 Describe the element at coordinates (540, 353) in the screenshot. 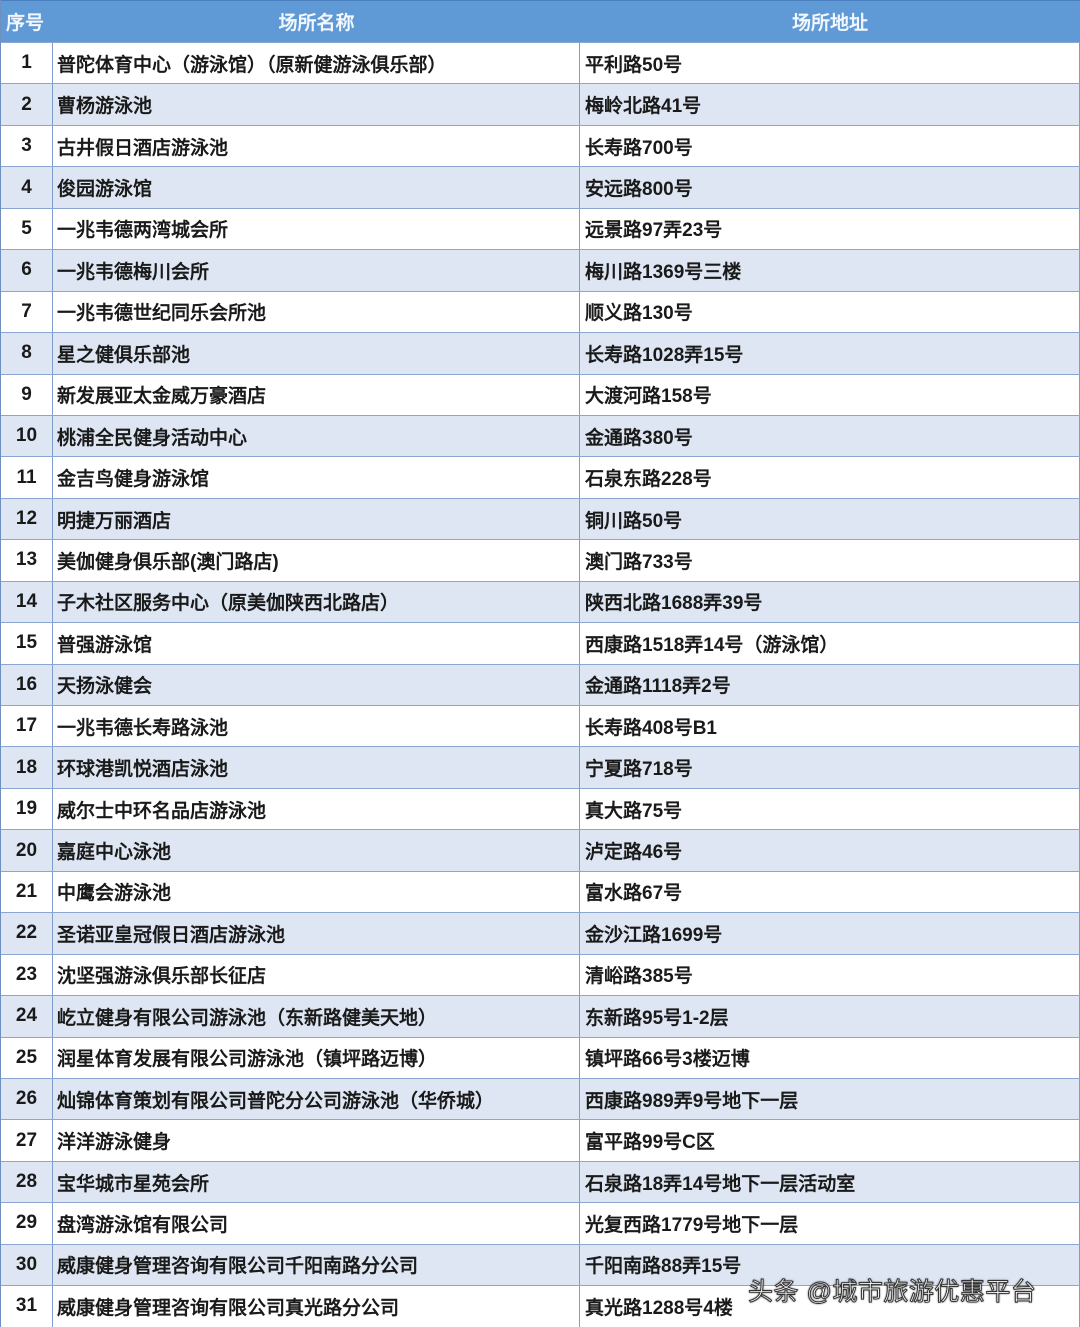

I see `table-row: 8 星之健俱乐部池 长寿路1028弄15号` at that location.